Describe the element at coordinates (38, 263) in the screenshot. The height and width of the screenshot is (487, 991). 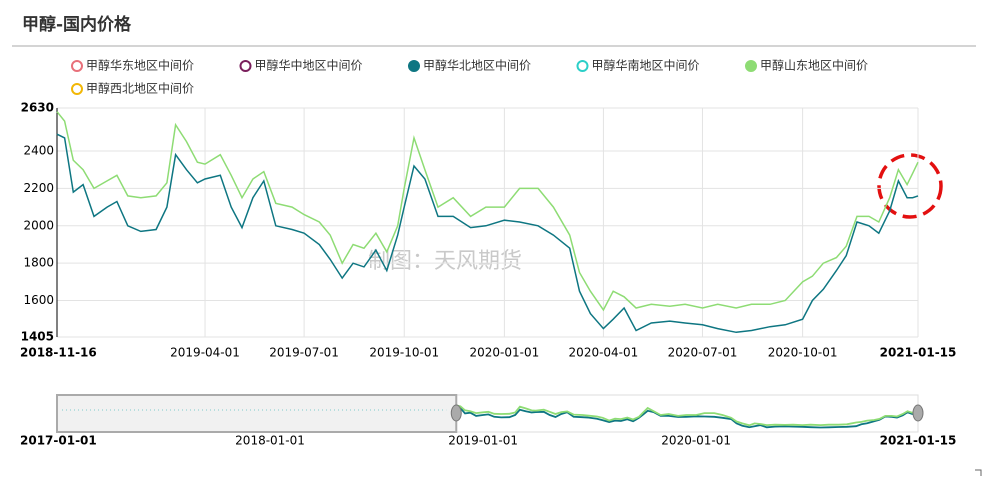
I see `y-tick-label: 1800` at that location.